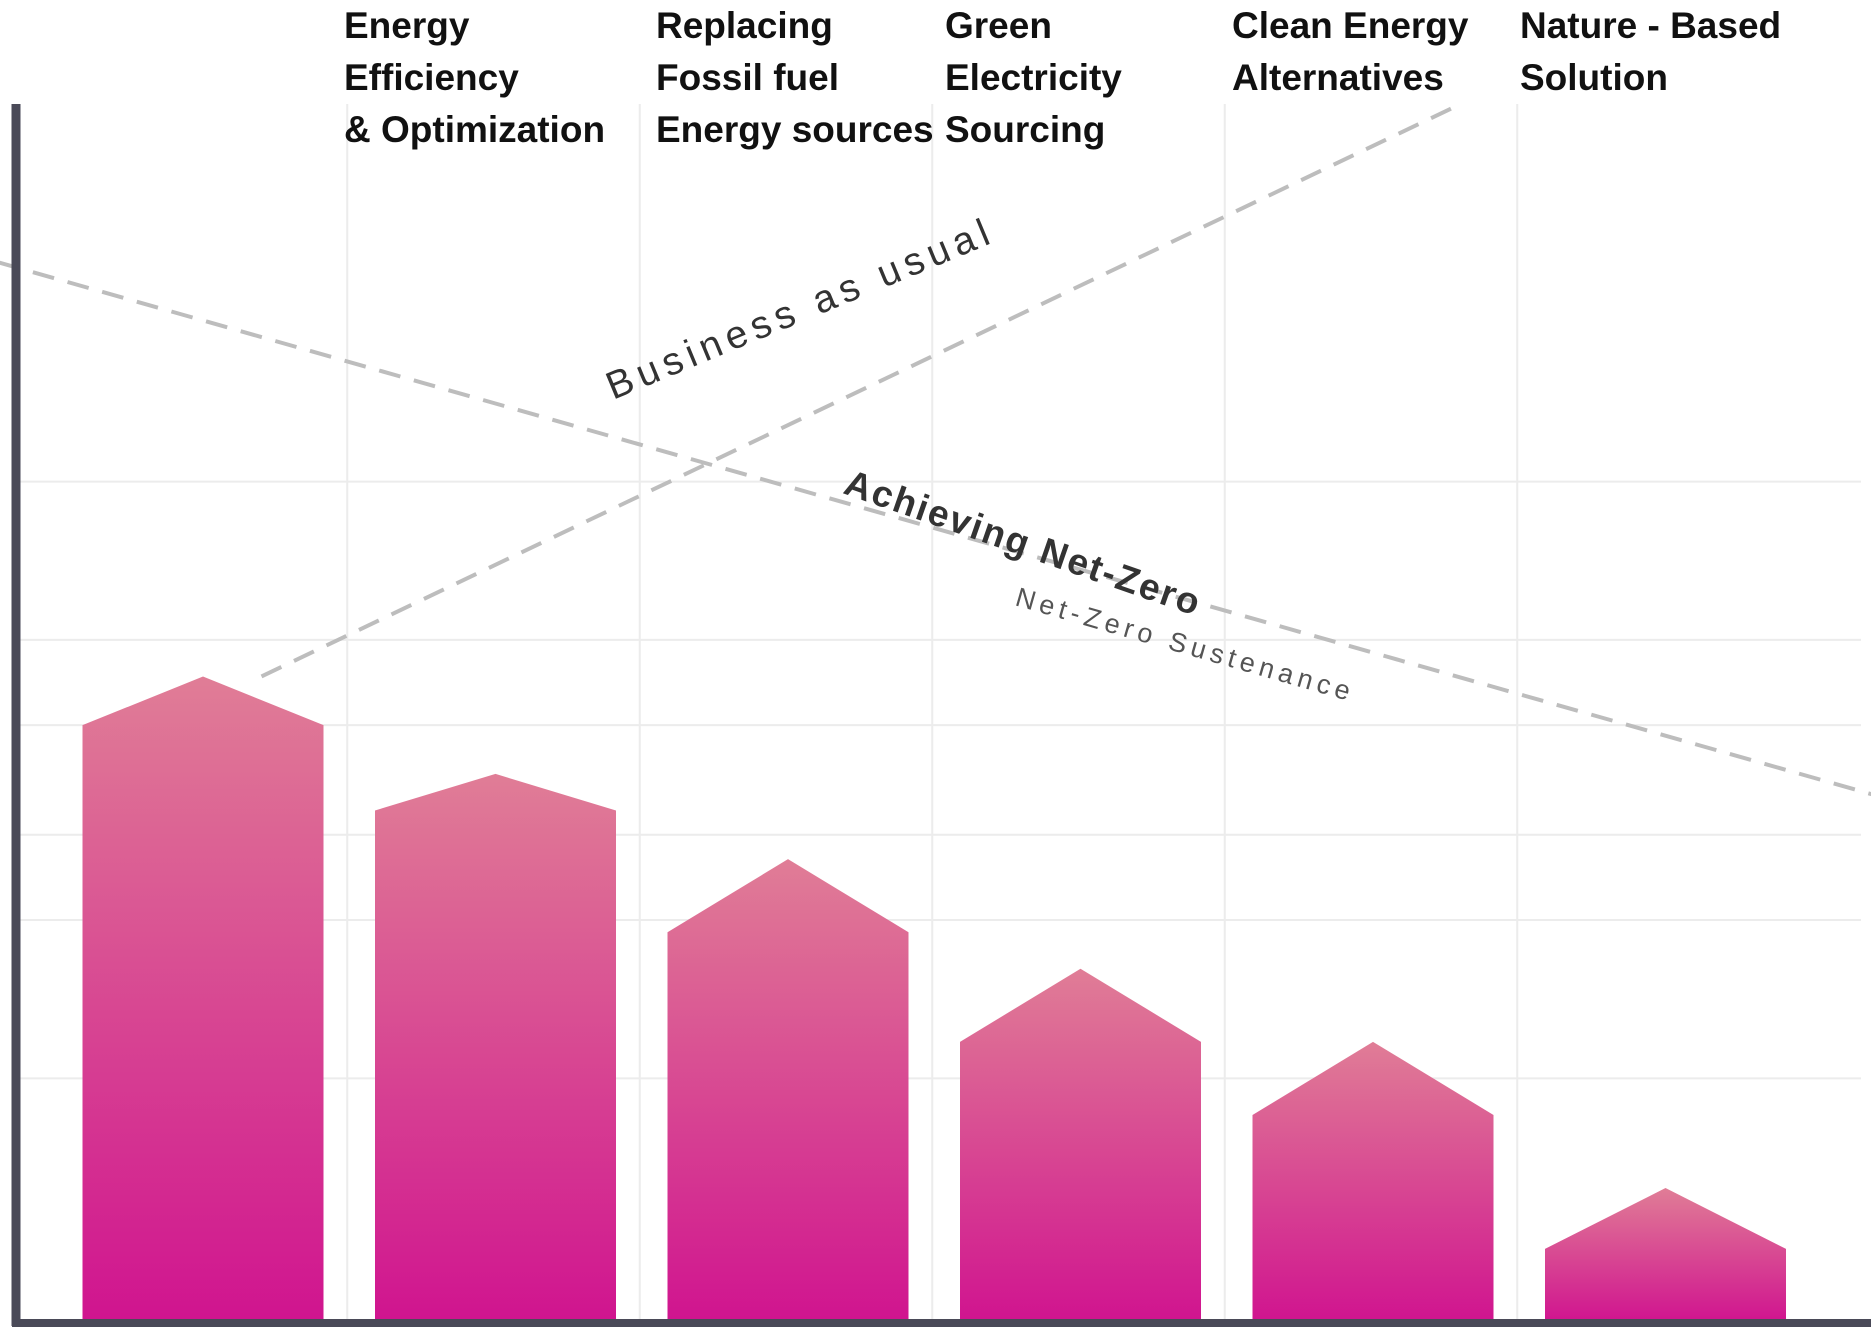  Describe the element at coordinates (747, 77) in the screenshot. I see `category-label-line: Fossil fuel` at that location.